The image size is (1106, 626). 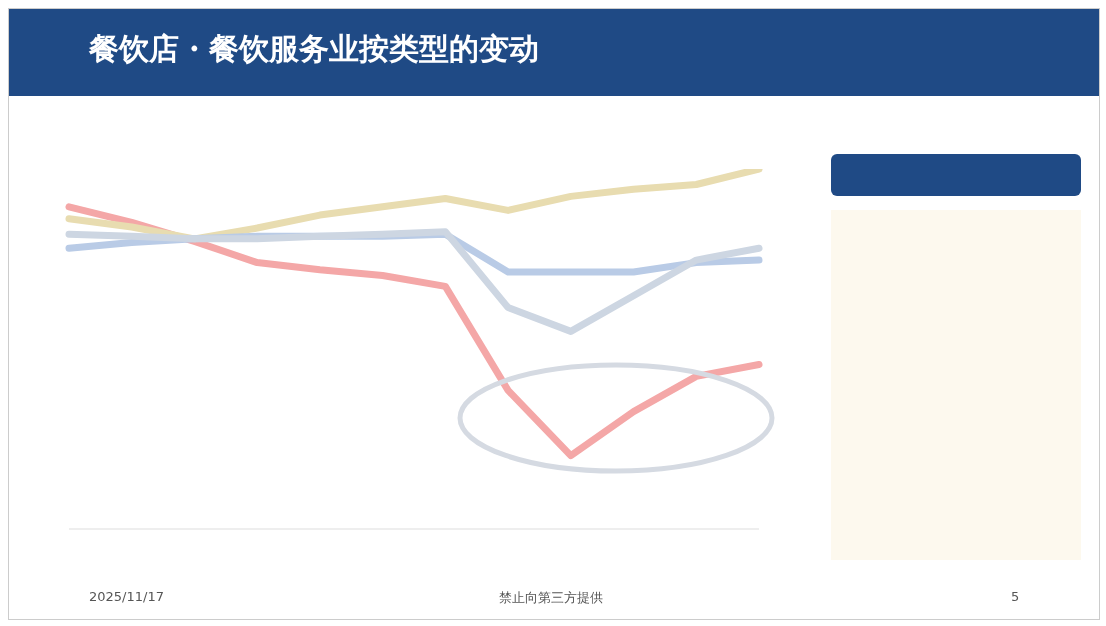 What do you see at coordinates (1015, 596) in the screenshot?
I see `text: 5` at bounding box center [1015, 596].